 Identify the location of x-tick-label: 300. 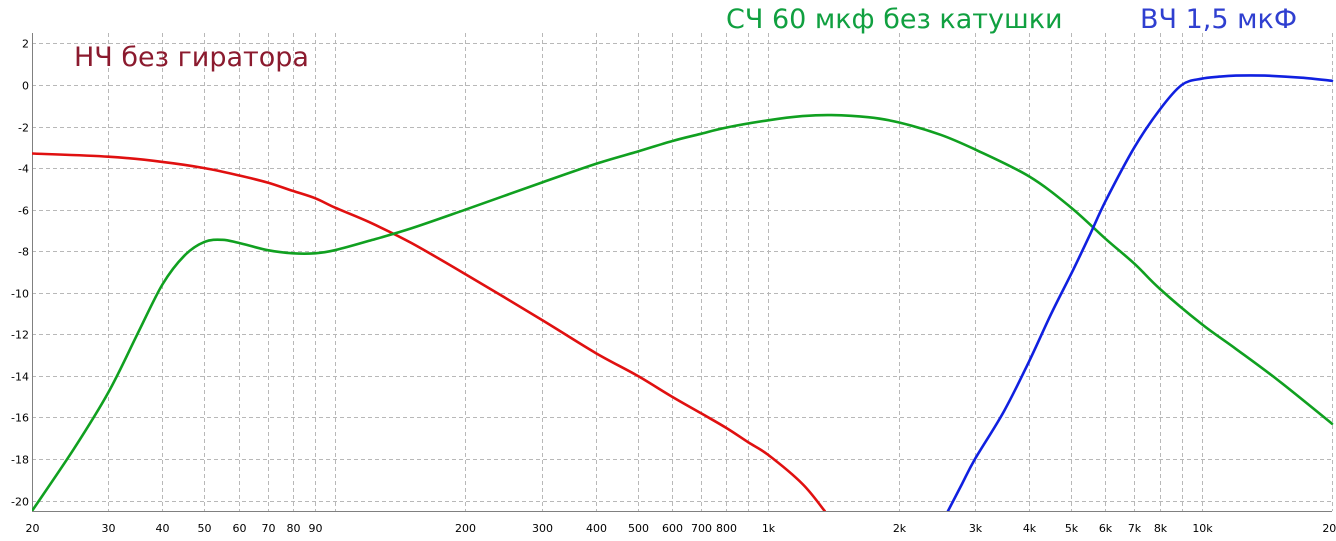
(542, 528).